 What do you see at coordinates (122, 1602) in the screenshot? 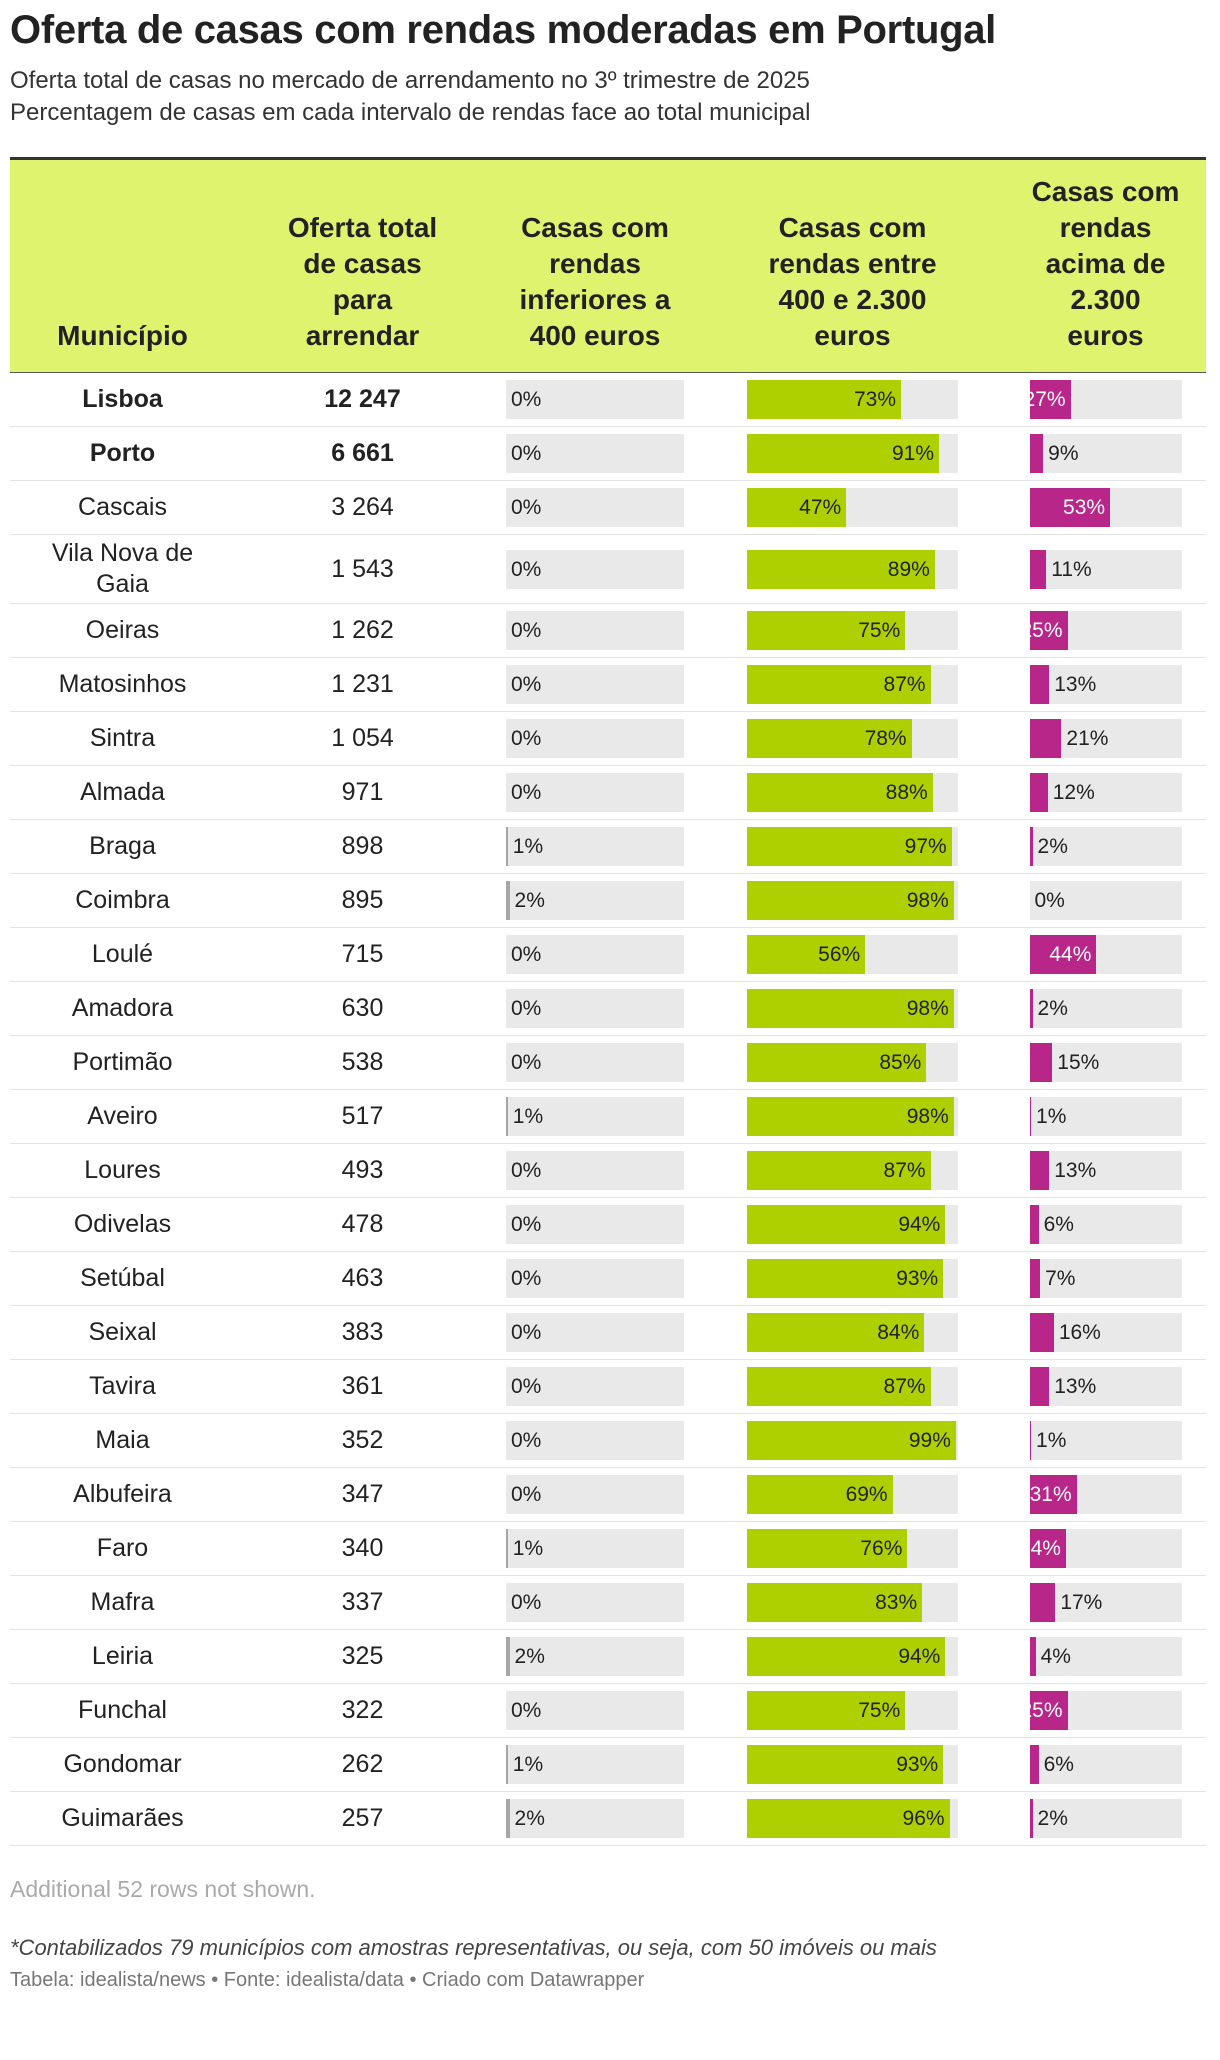
I see `municipio: Mafra` at bounding box center [122, 1602].